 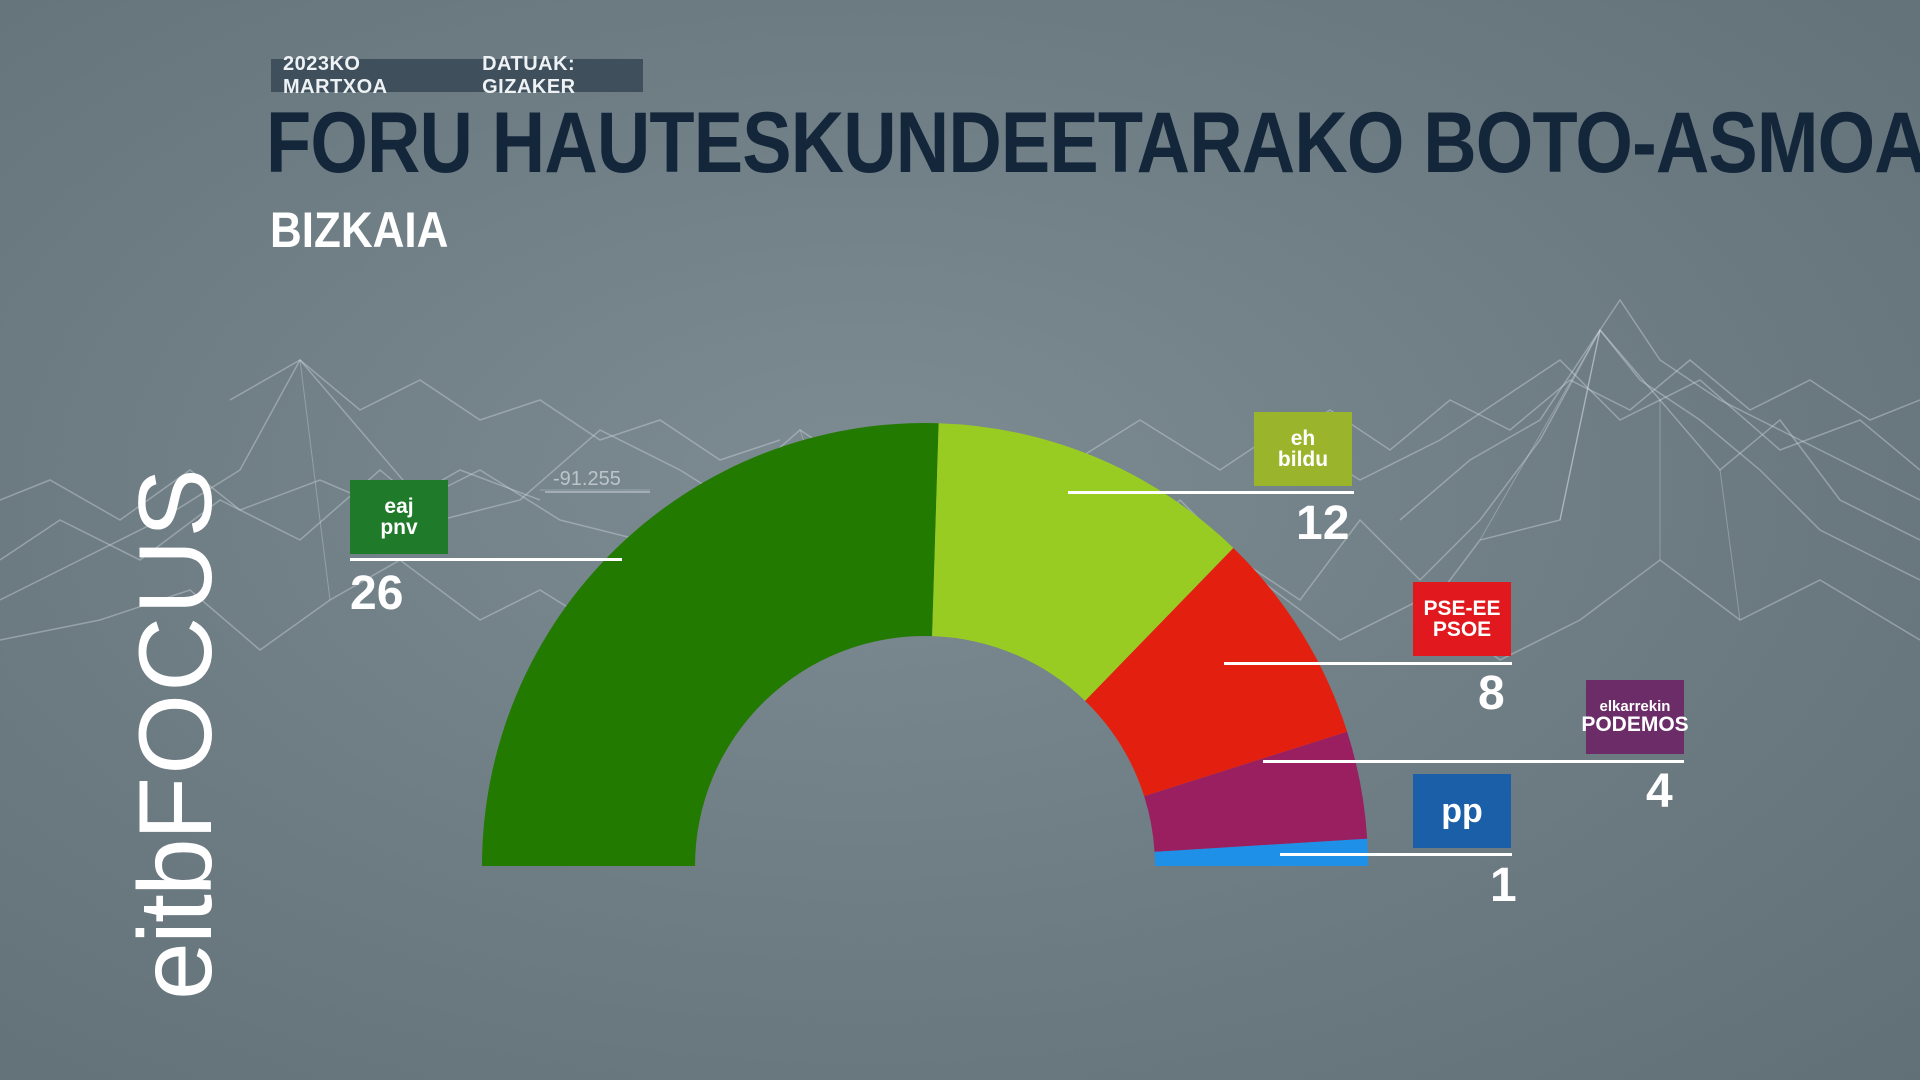 I want to click on party-logo-3: elkarrekin PODEMOS, so click(x=1635, y=717).